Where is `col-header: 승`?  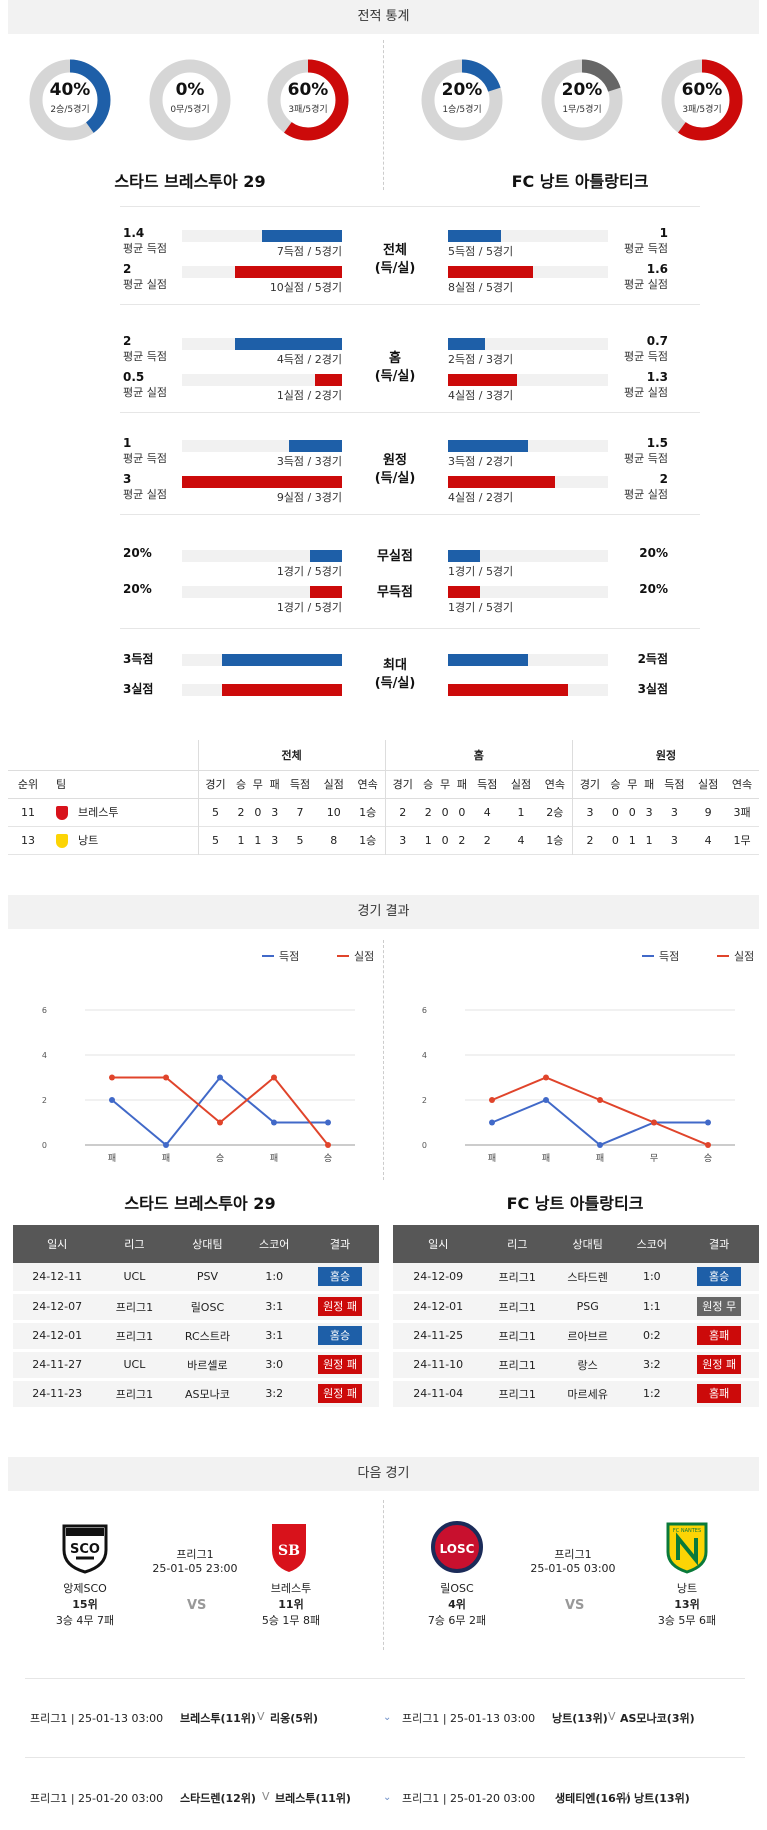
col-header: 승 is located at coordinates (615, 784).